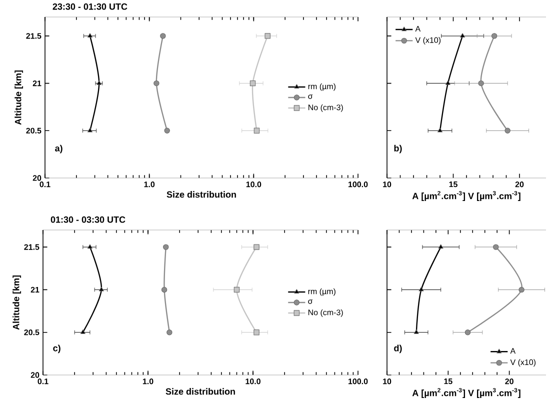 The width and height of the screenshot is (552, 413). I want to click on chart-title: 23:30 - 01:30 UTC, so click(90, 6).